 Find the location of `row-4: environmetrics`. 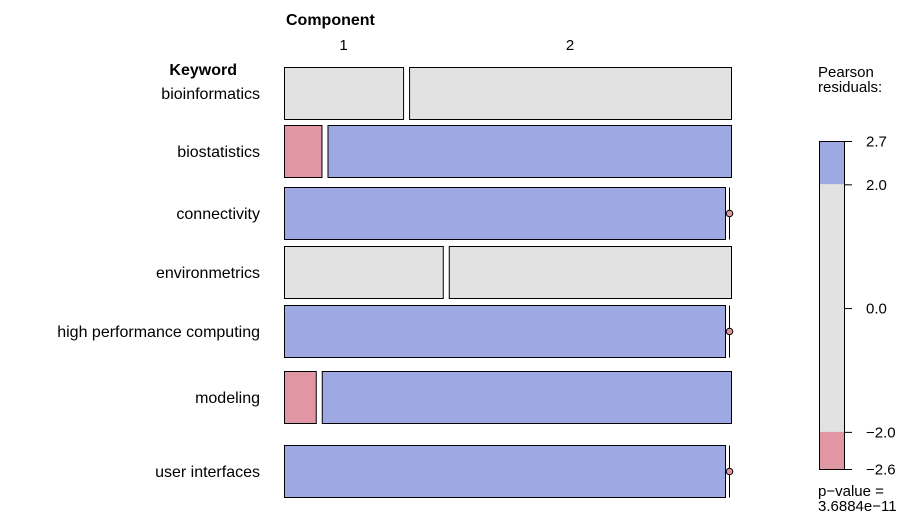

row-4: environmetrics is located at coordinates (444, 272).